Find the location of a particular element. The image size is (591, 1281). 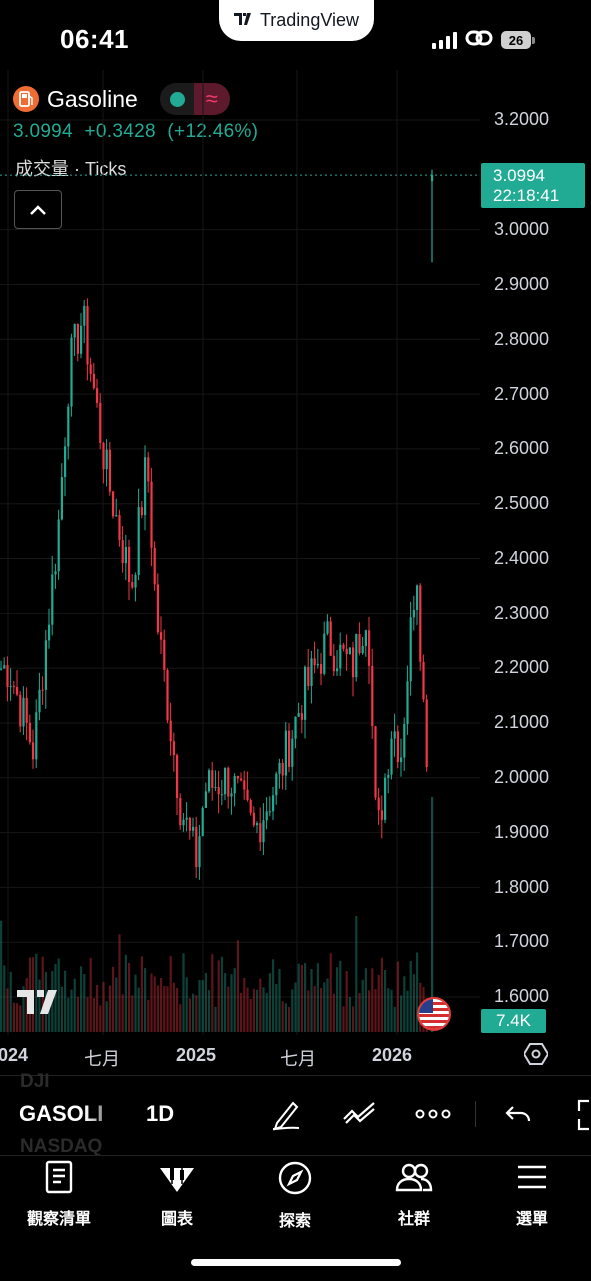

drawing-tools-icon is located at coordinates (287, 1116).